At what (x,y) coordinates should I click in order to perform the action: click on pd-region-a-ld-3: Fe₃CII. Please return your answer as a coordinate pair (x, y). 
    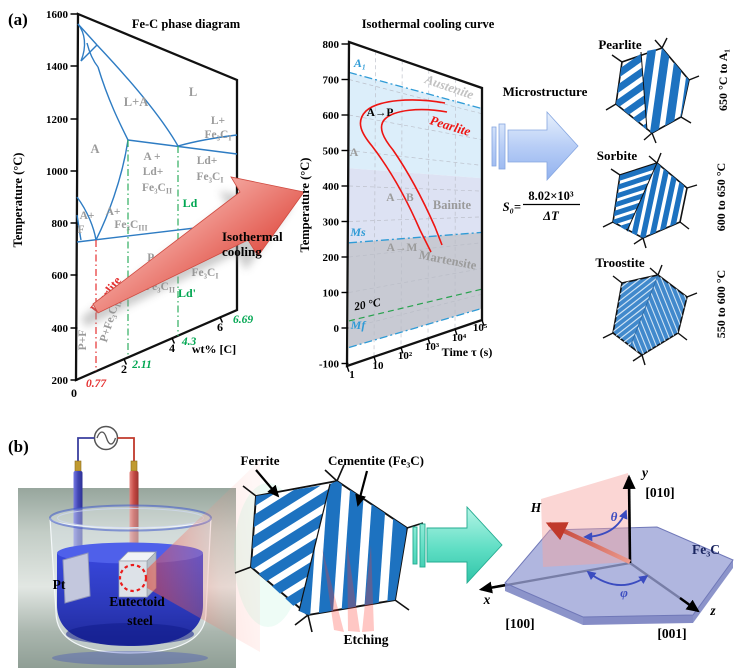
    Looking at the image, I should click on (157, 189).